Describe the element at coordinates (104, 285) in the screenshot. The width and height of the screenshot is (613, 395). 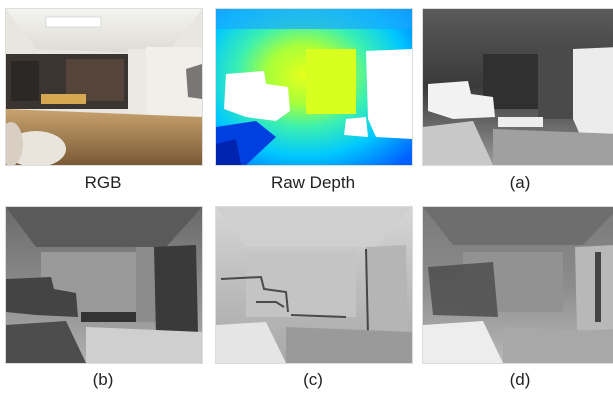
I see `depth-result-b` at that location.